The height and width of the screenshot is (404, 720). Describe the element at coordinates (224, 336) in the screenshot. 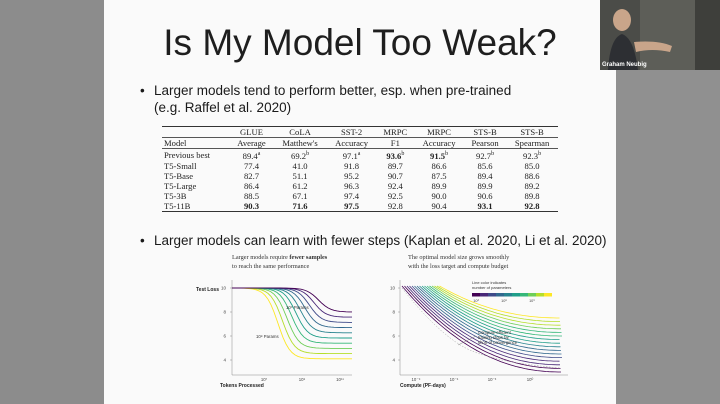

I see `left-y-tick-label: 6` at that location.